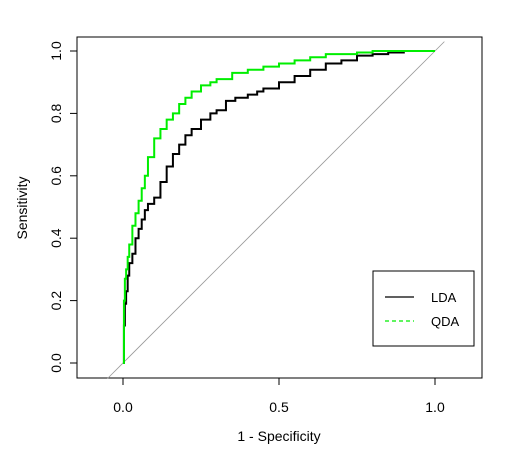 The image size is (521, 456). I want to click on x-axis-label: 1 - Specificity, so click(278, 436).